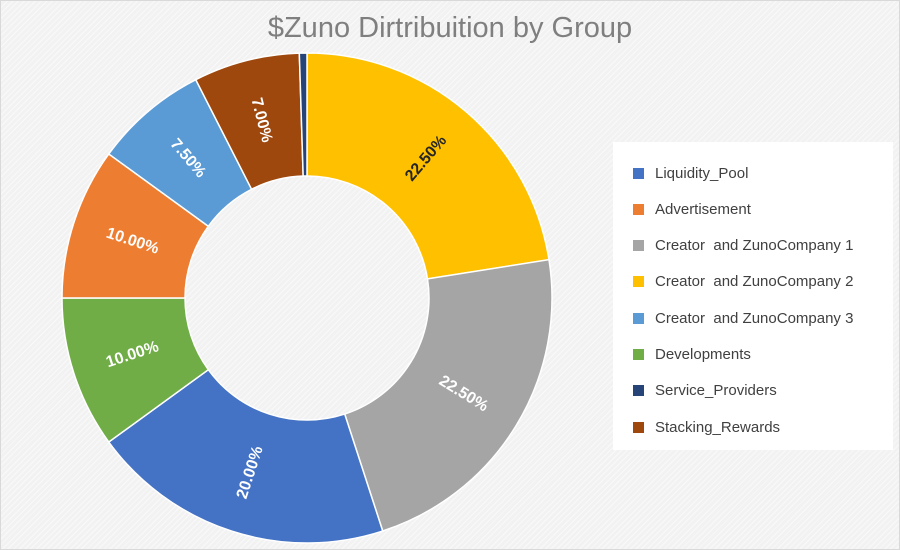 The height and width of the screenshot is (550, 900). I want to click on legend-label: Advertisement, so click(703, 209).